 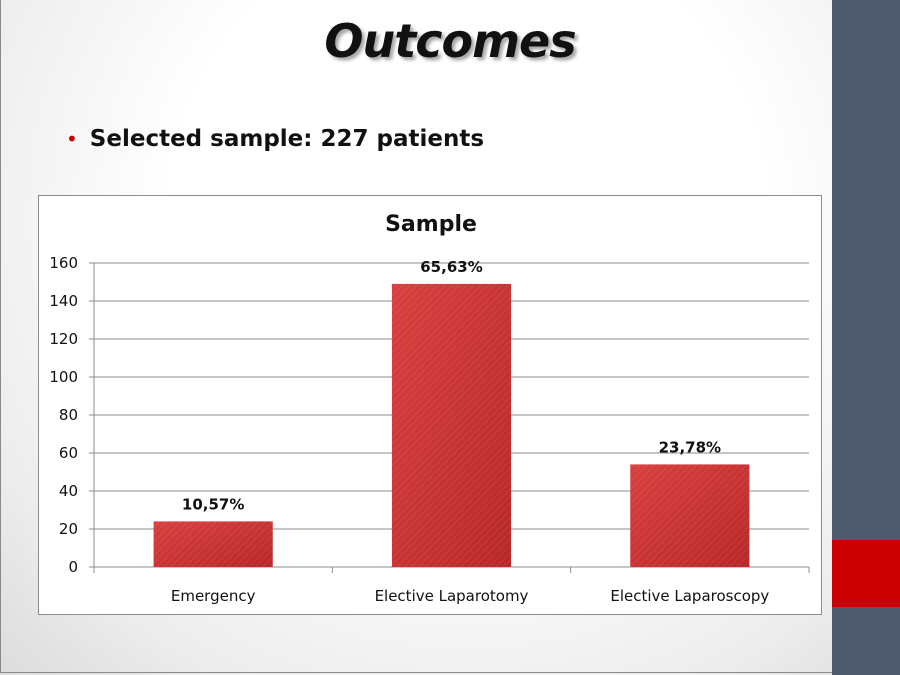 I want to click on x-category-label: Emergency, so click(x=213, y=596).